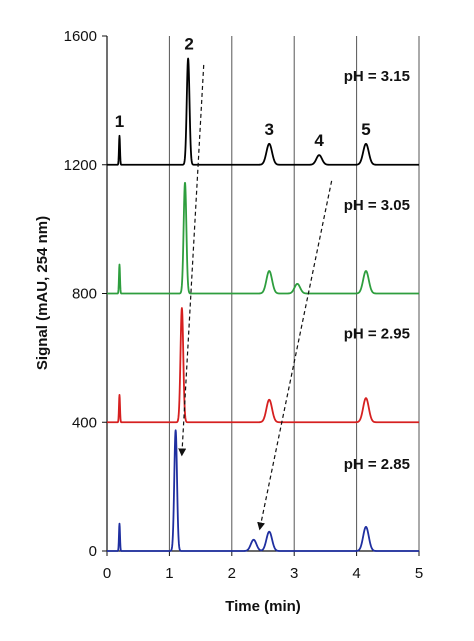 Image resolution: width=474 pixels, height=641 pixels. What do you see at coordinates (80, 165) in the screenshot?
I see `y-tick-label: 1200` at bounding box center [80, 165].